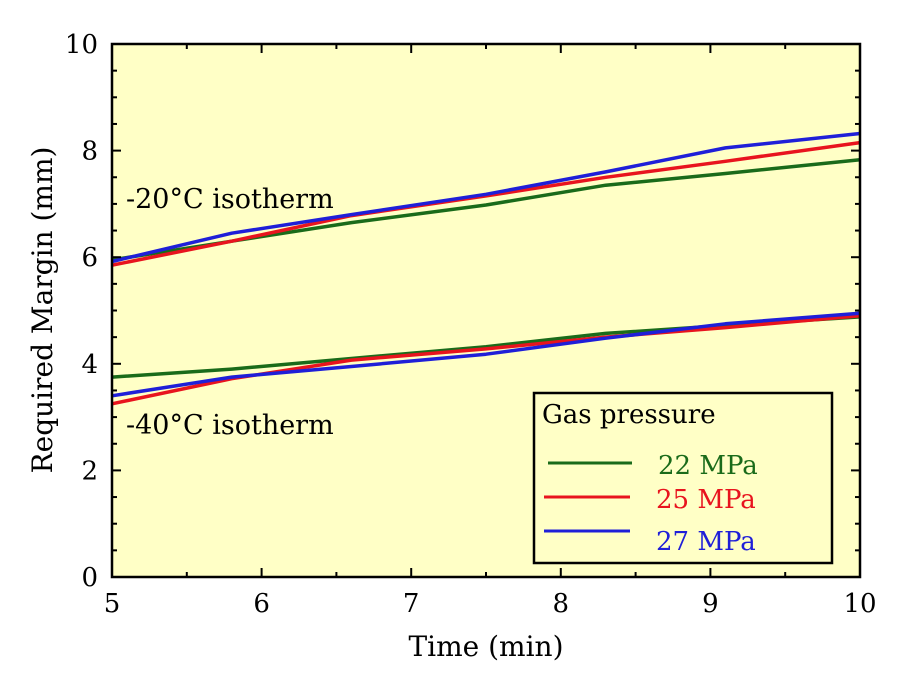 Image resolution: width=900 pixels, height=690 pixels. I want to click on y-tick-label: 10, so click(81, 45).